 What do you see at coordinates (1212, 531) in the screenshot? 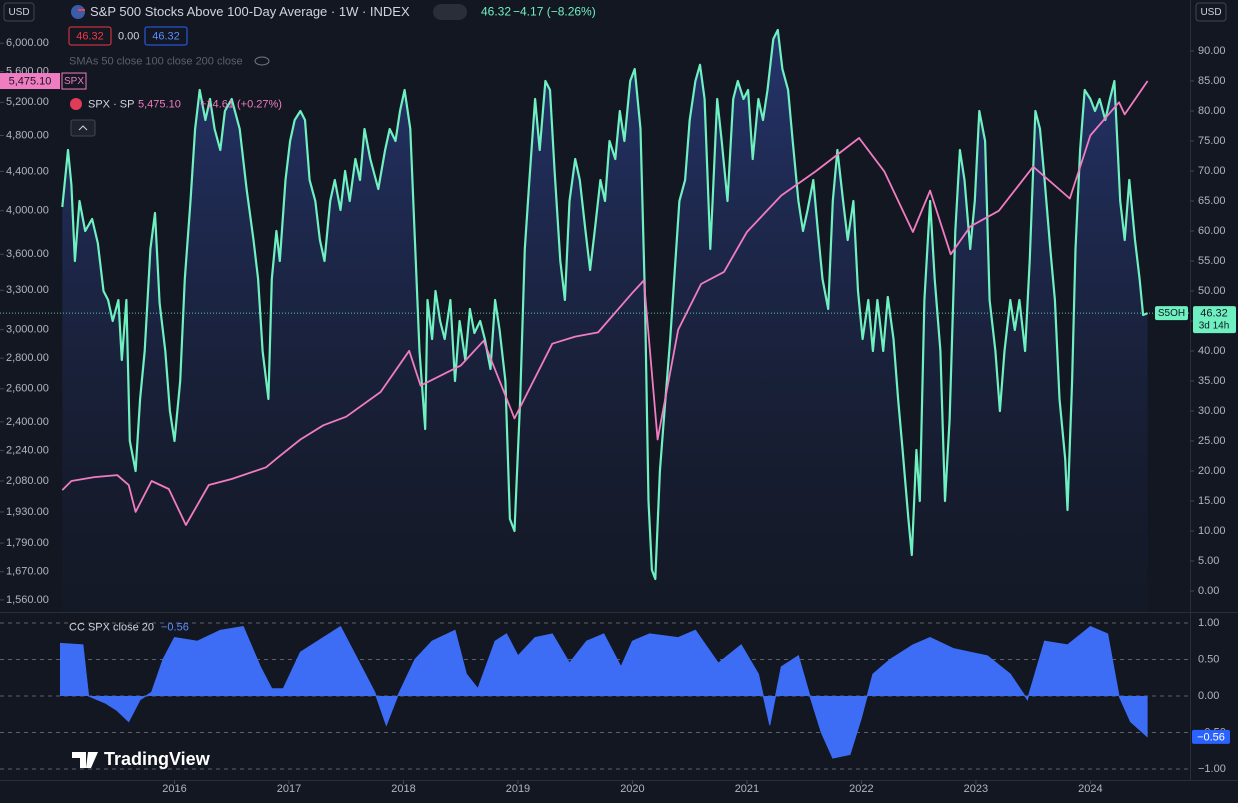
I see `y-tick-label: 10.00` at bounding box center [1212, 531].